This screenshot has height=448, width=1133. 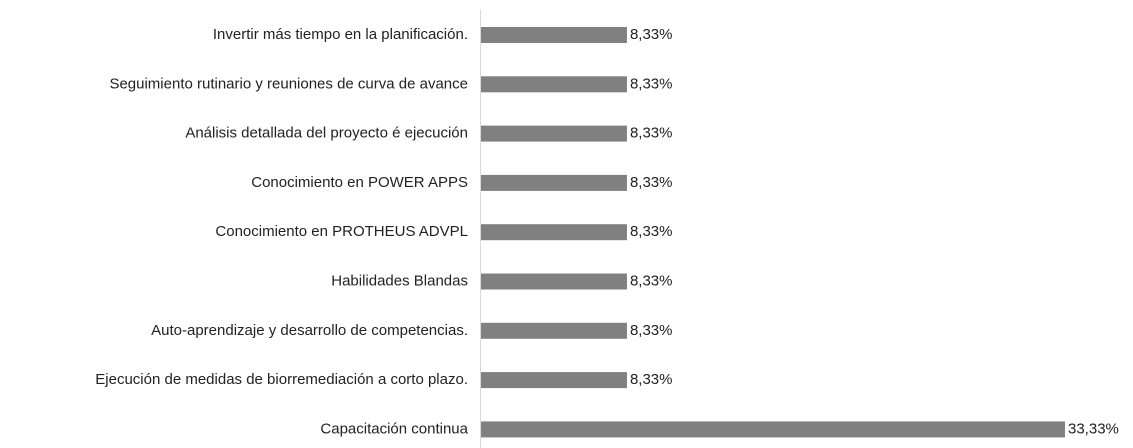 I want to click on category-label: Conocimiento en POWER APPS, so click(x=359, y=182).